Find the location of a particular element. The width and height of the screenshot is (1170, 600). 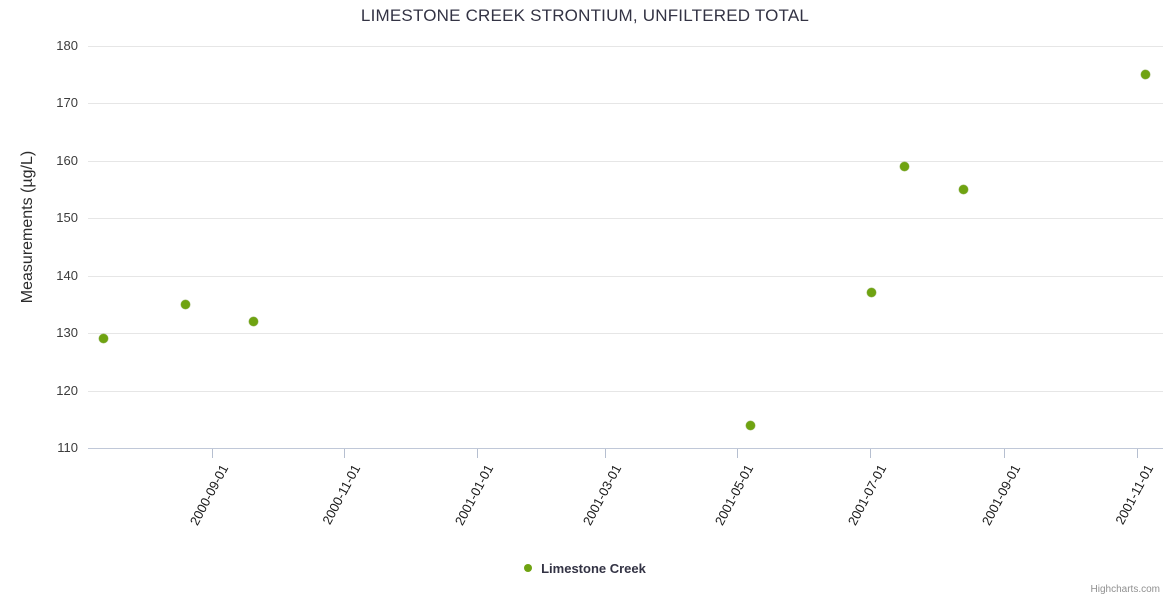

y-axis-tick-label: 150 is located at coordinates (67, 218).